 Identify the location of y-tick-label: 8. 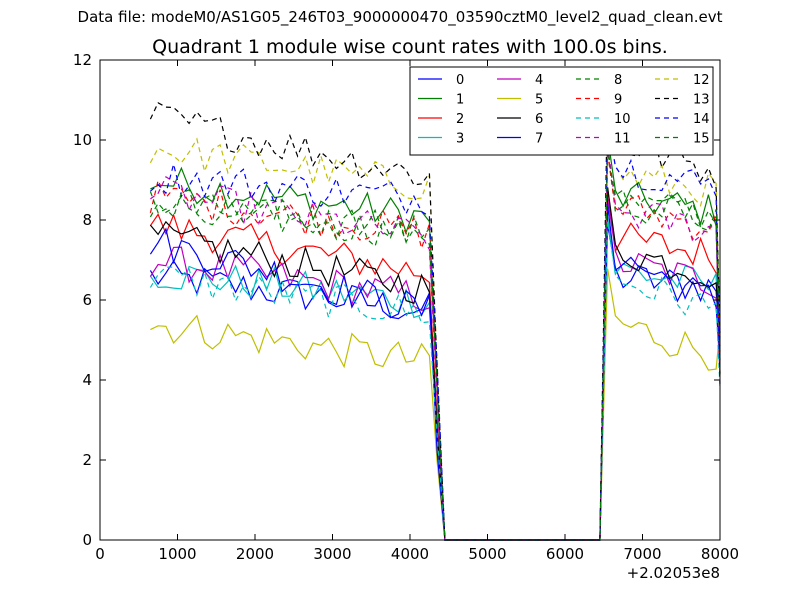
(87, 220).